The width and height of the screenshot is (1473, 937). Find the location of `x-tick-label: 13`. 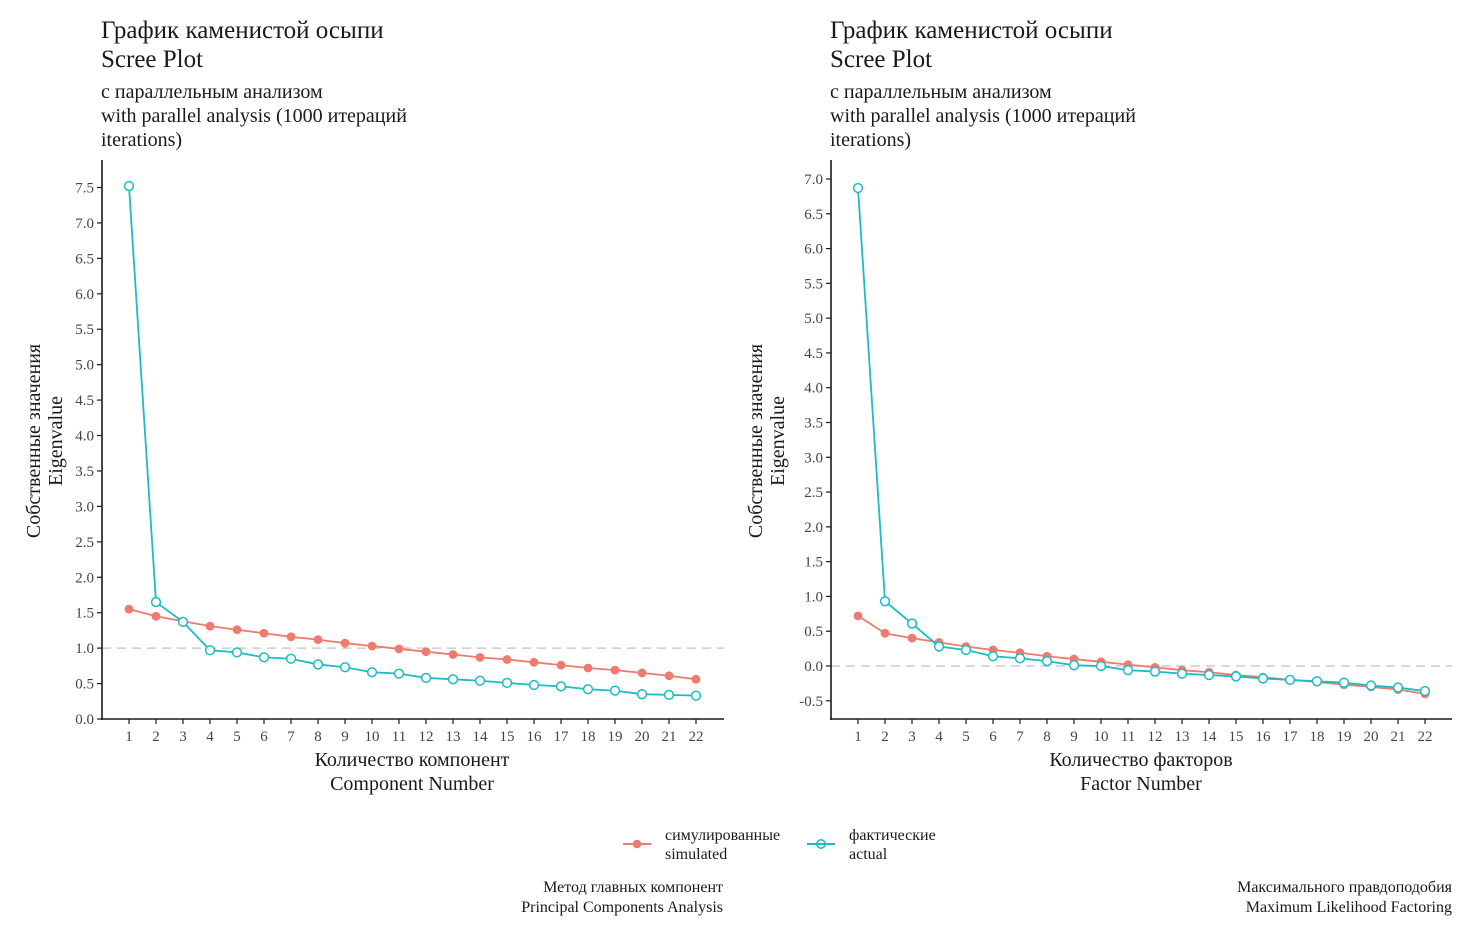

x-tick-label: 13 is located at coordinates (1182, 737).